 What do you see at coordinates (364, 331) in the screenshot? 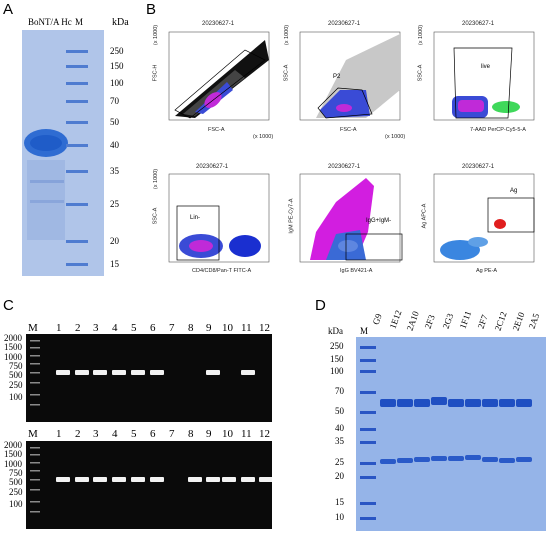
I see `panel-d-m-label: M` at bounding box center [364, 331].